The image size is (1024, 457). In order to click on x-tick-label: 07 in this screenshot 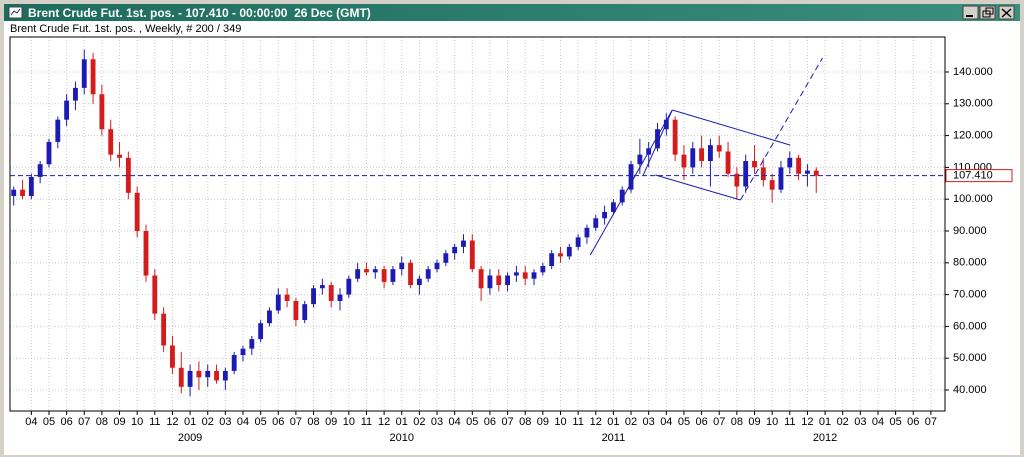, I will do `click(507, 422)`.